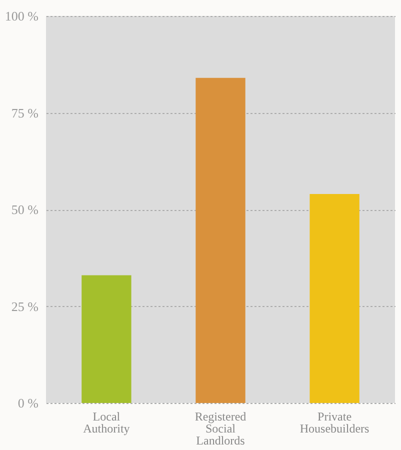  Describe the element at coordinates (25, 306) in the screenshot. I see `y-tick-label: 25 %` at that location.